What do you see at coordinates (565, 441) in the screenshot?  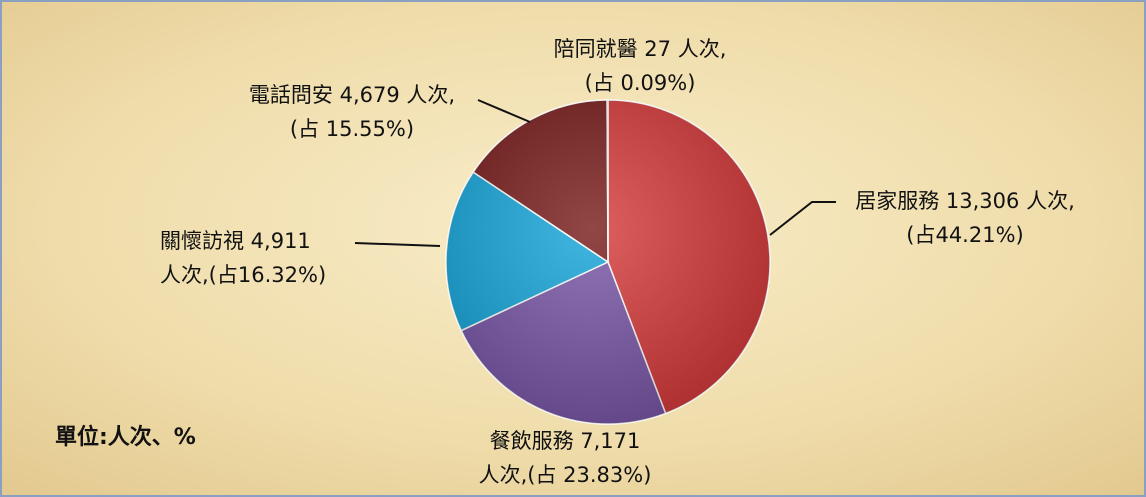 I see `data-label: 餐飲服務 7,171` at bounding box center [565, 441].